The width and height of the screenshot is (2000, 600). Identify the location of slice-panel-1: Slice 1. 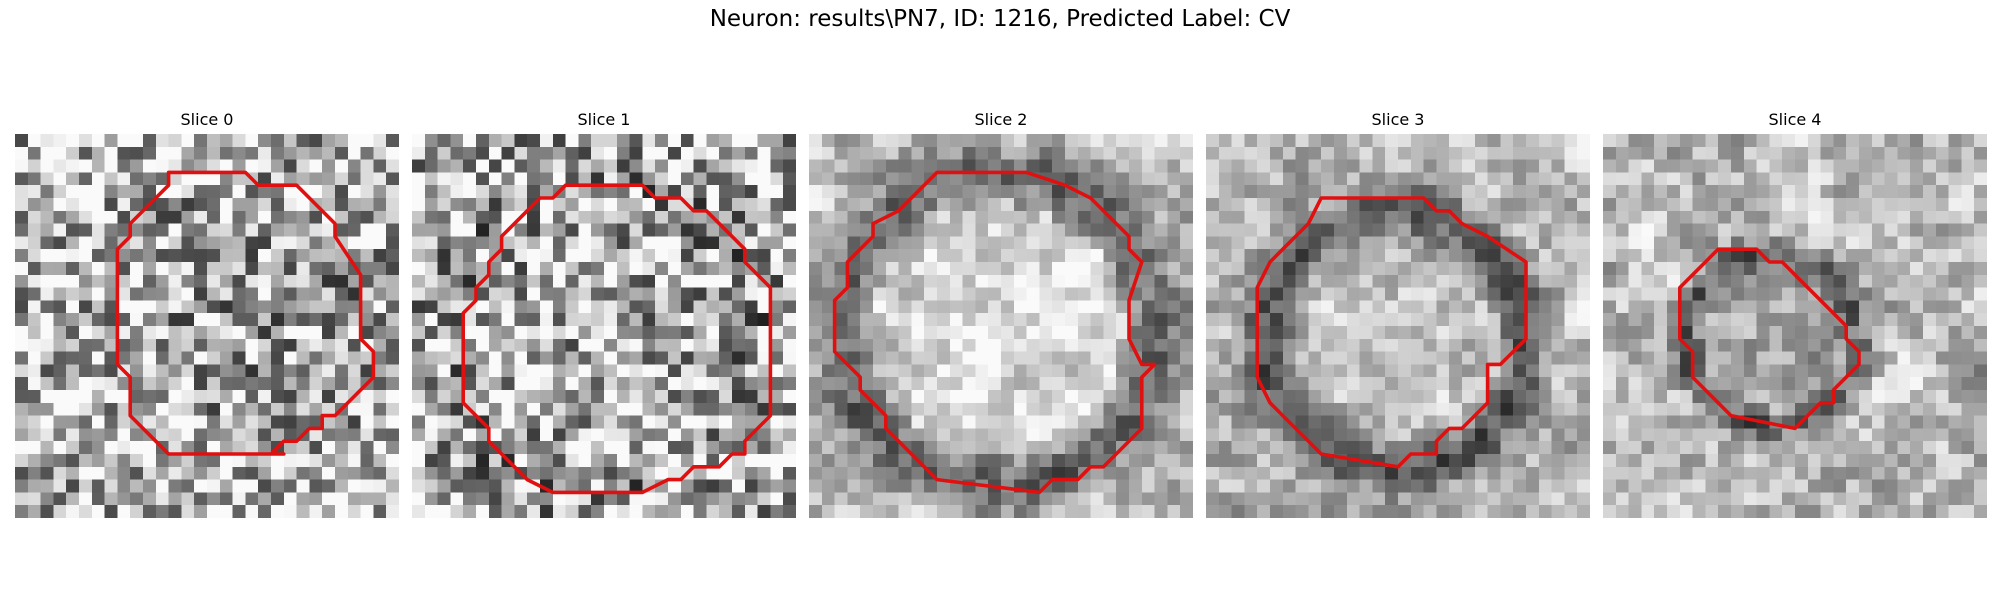
(604, 313).